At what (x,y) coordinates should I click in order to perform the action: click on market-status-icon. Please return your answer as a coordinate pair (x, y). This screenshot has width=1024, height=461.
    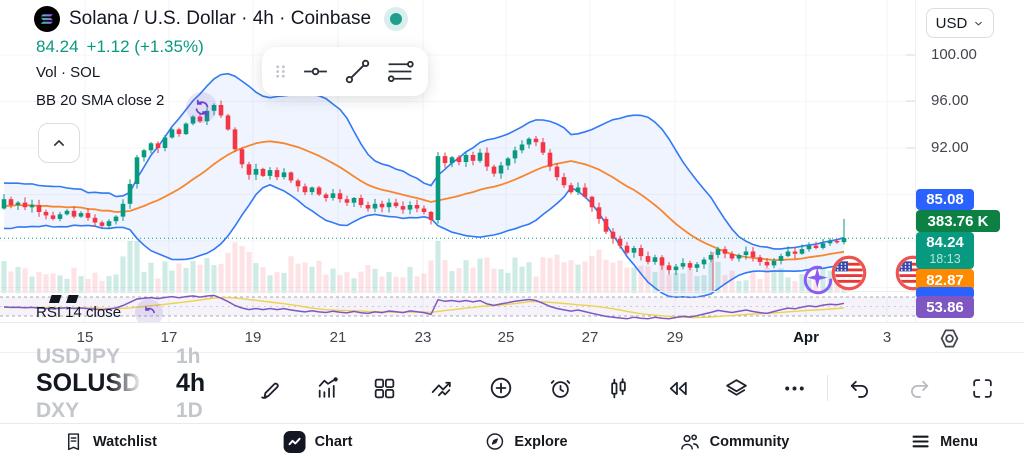
    Looking at the image, I should click on (396, 19).